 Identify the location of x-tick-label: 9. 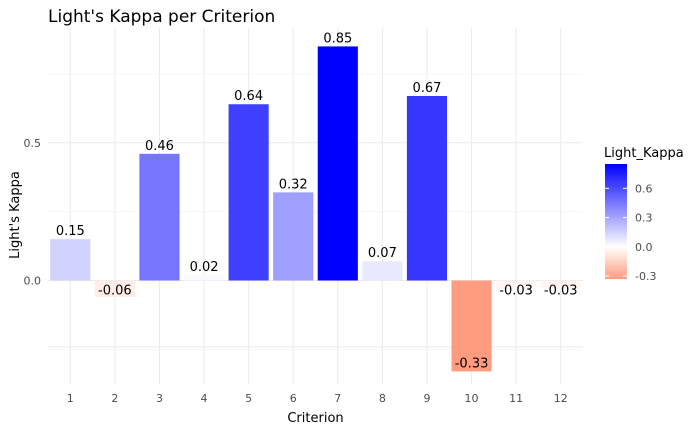
(426, 398).